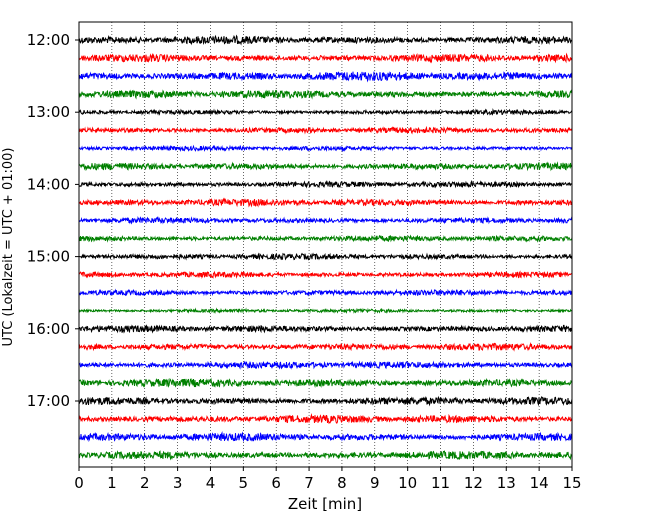  I want to click on x-tick-label: 6, so click(276, 483).